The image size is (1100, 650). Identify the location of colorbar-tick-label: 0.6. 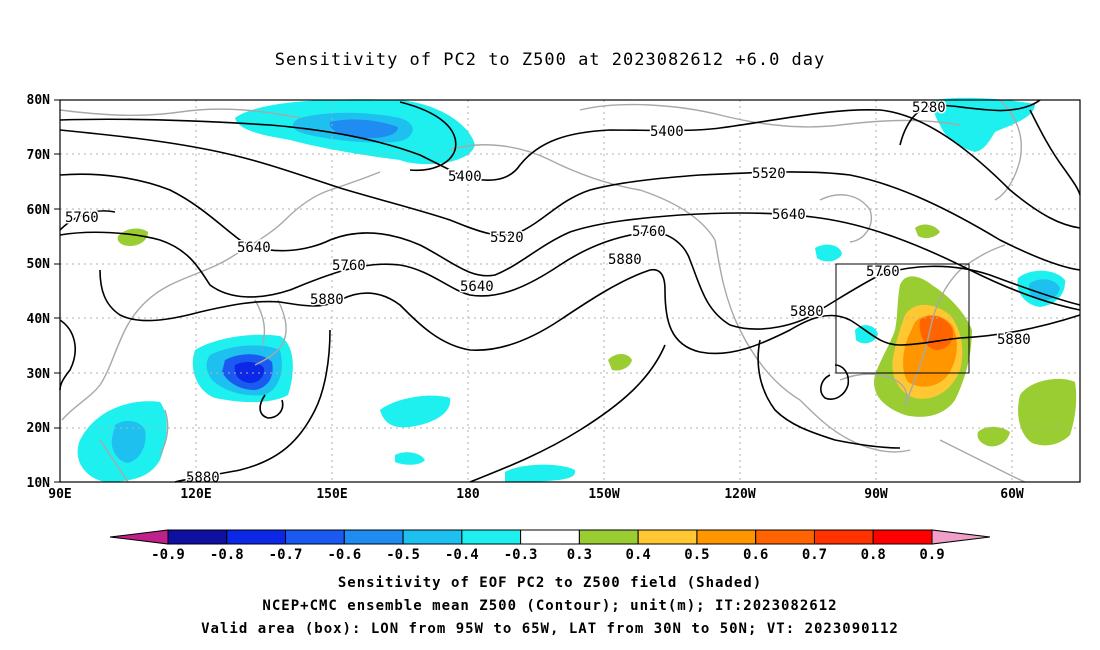
(755, 555).